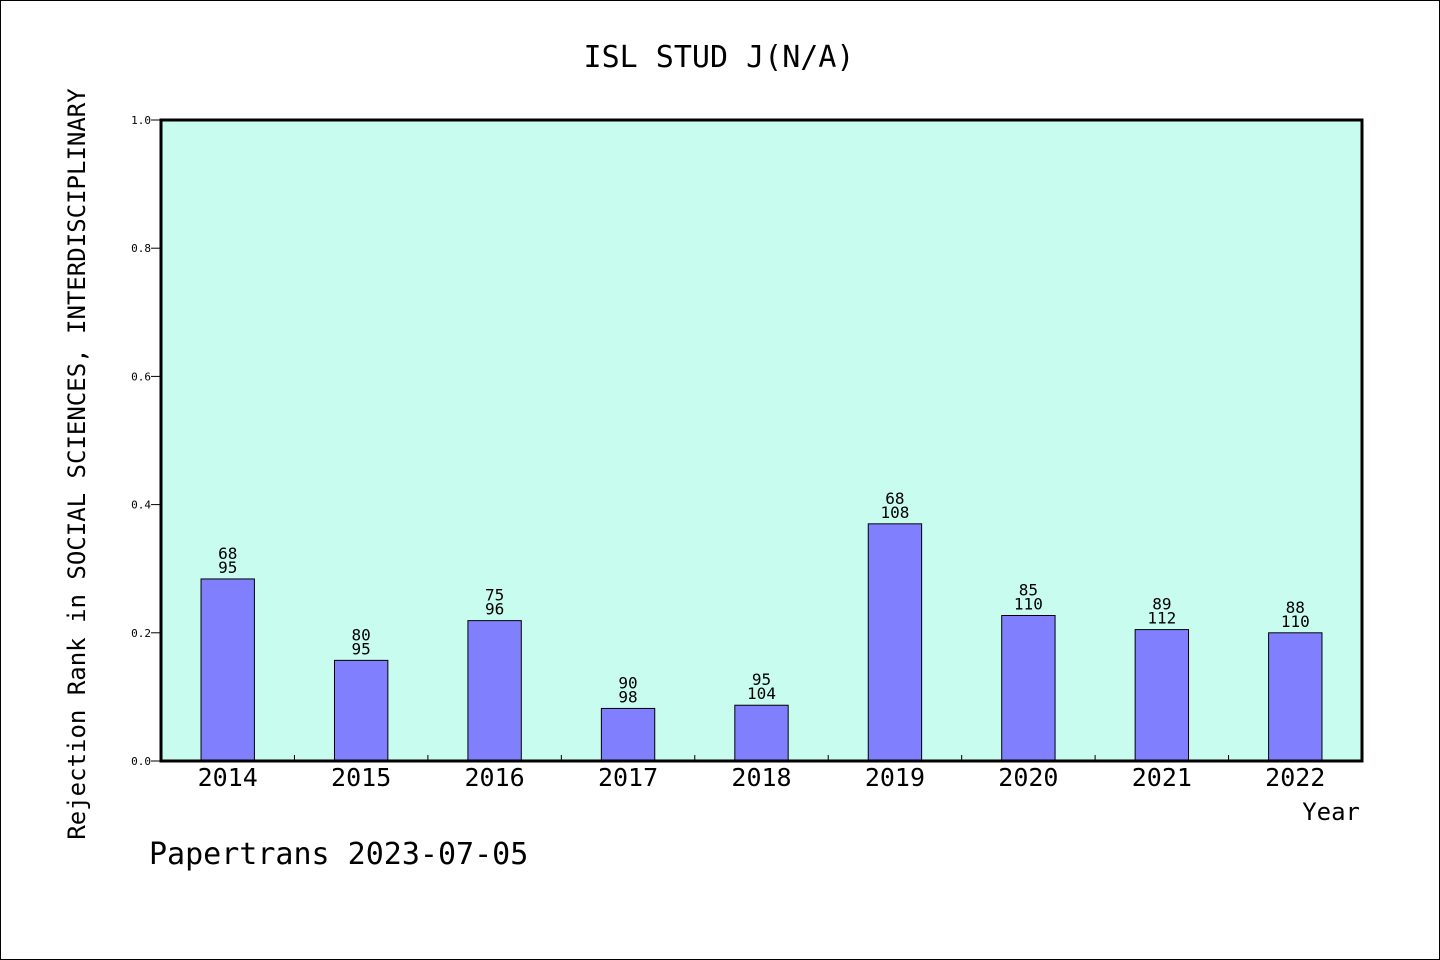 The width and height of the screenshot is (1440, 960). I want to click on x-axis-label: Year, so click(1331, 812).